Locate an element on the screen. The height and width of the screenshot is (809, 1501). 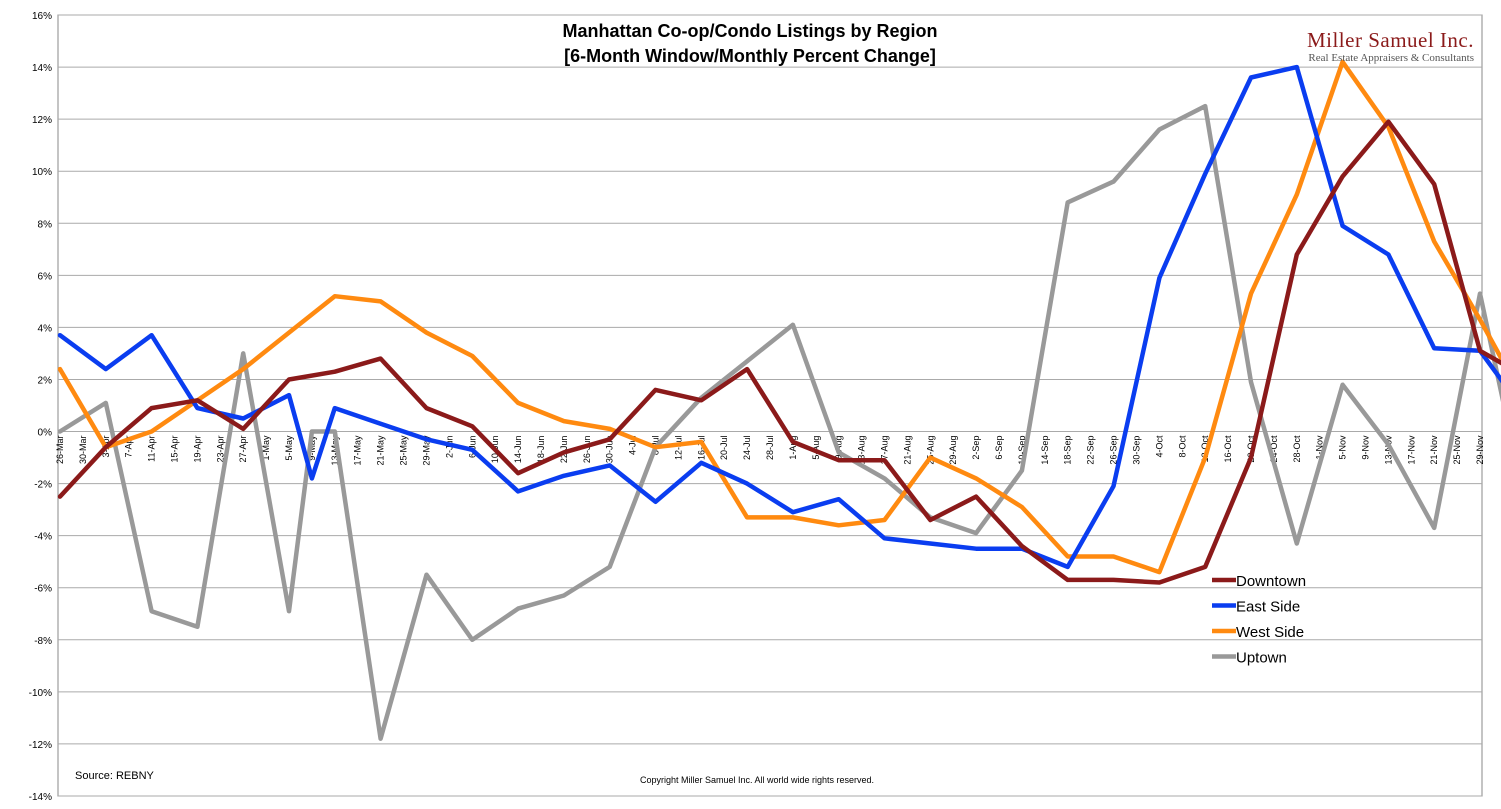
y-tick-label: 8% is located at coordinates (45, 224).